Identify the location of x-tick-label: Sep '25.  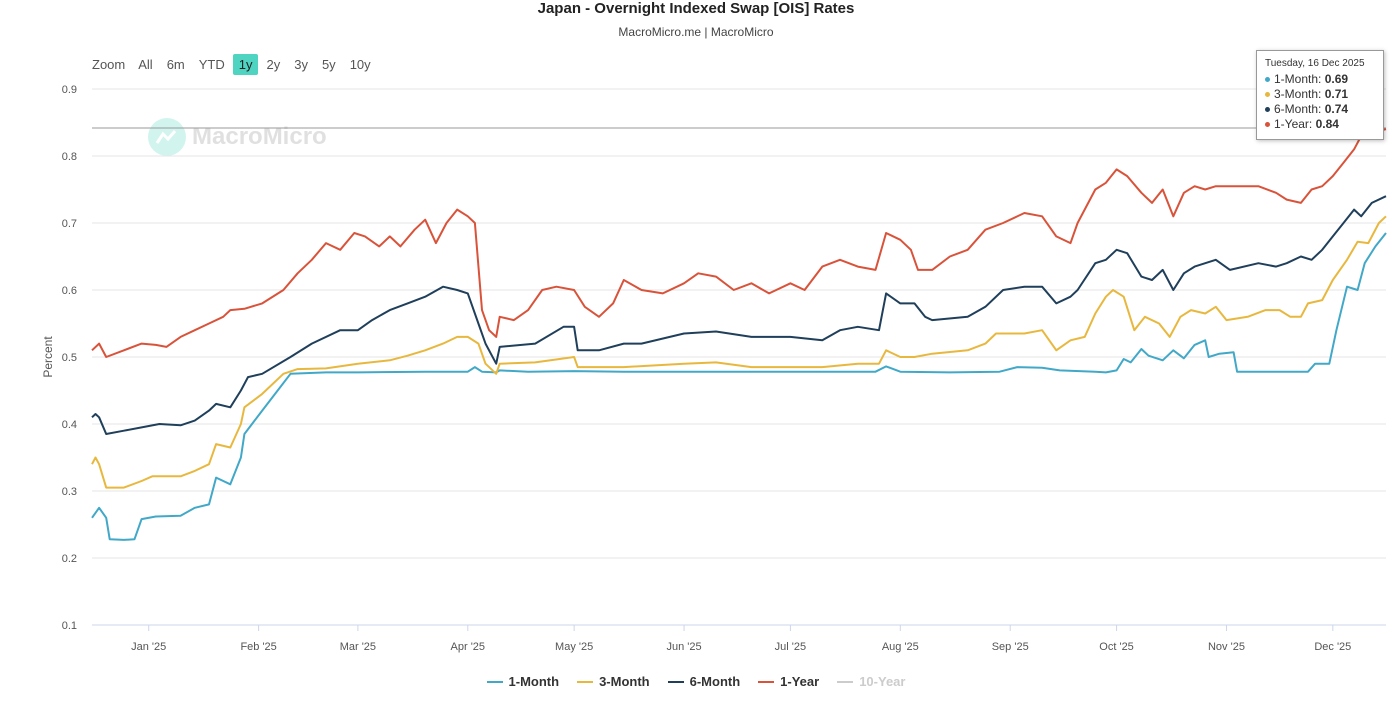
(1010, 647).